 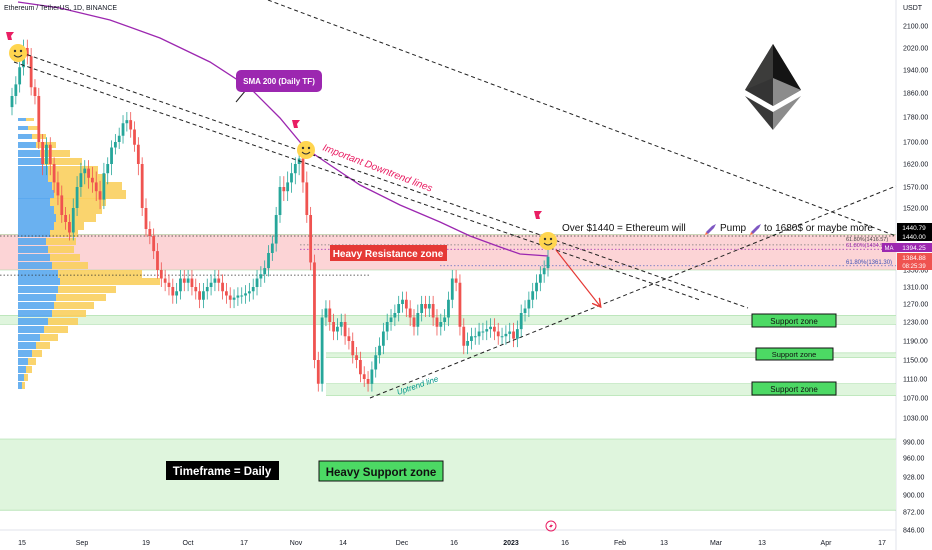 I want to click on price-tick-label: 1070.00, so click(x=915, y=399).